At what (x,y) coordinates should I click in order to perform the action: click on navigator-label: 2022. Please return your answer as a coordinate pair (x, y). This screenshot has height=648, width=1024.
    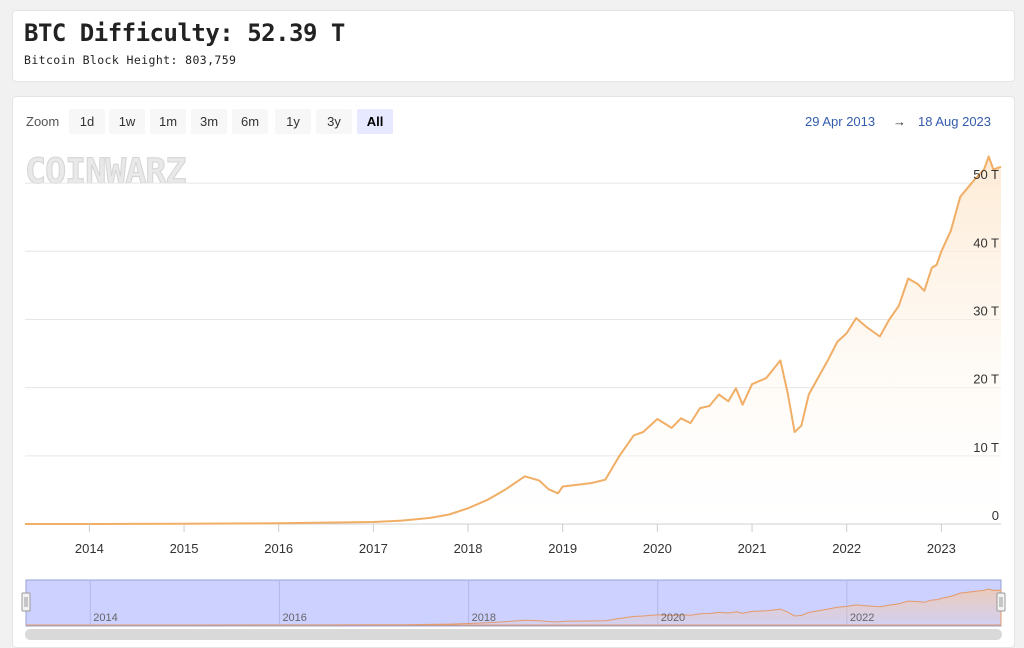
    Looking at the image, I should click on (862, 618).